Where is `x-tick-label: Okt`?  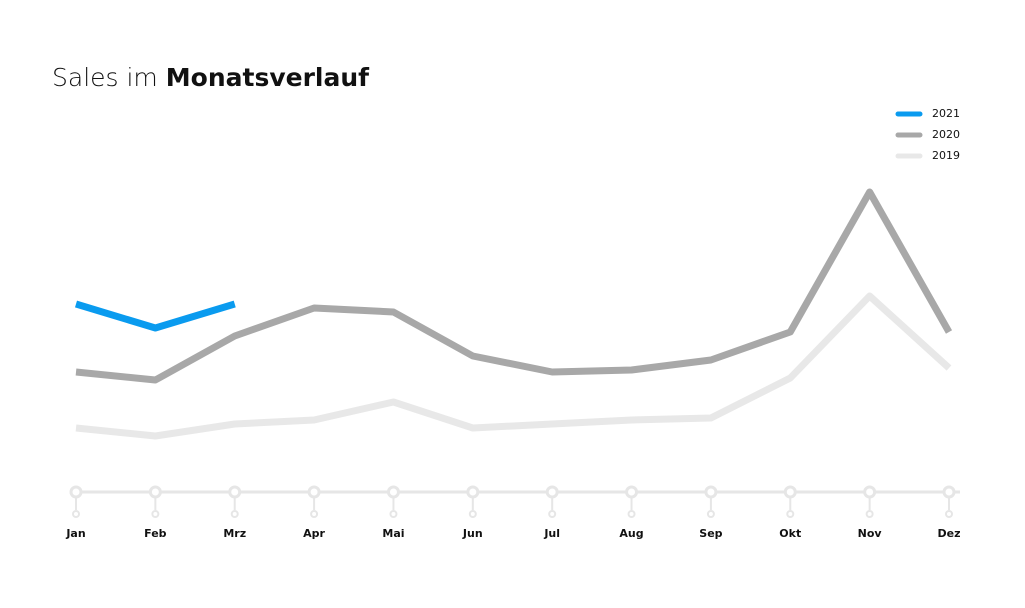 x-tick-label: Okt is located at coordinates (790, 533).